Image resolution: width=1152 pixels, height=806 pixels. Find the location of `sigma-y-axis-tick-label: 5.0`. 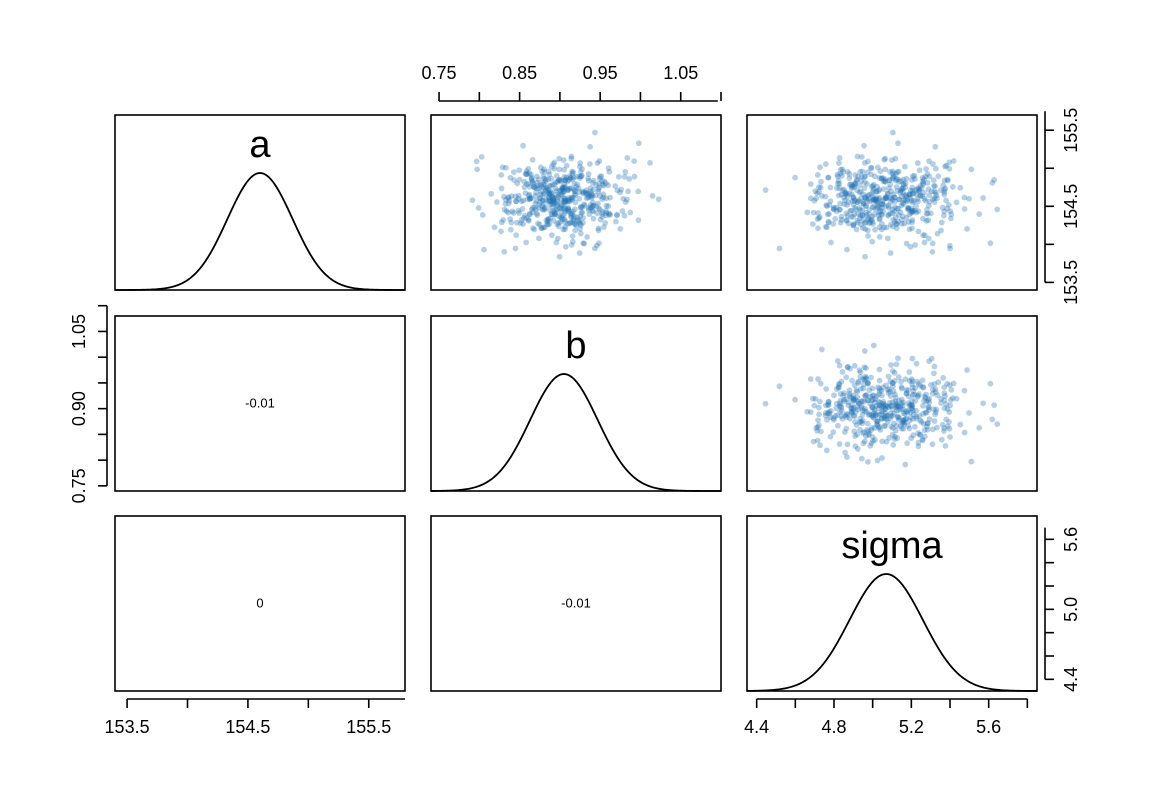

sigma-y-axis-tick-label: 5.0 is located at coordinates (1071, 609).